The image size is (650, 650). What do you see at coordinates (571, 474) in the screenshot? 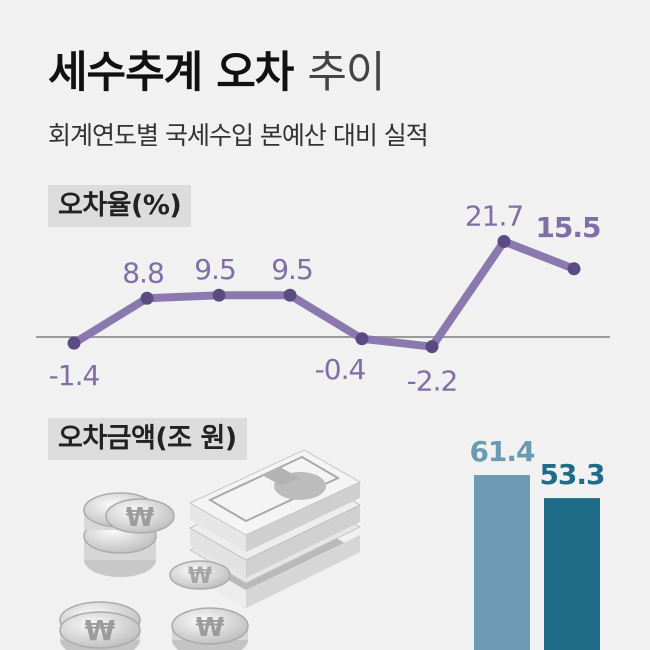
I see `amount-data-label: 53.3` at bounding box center [571, 474].